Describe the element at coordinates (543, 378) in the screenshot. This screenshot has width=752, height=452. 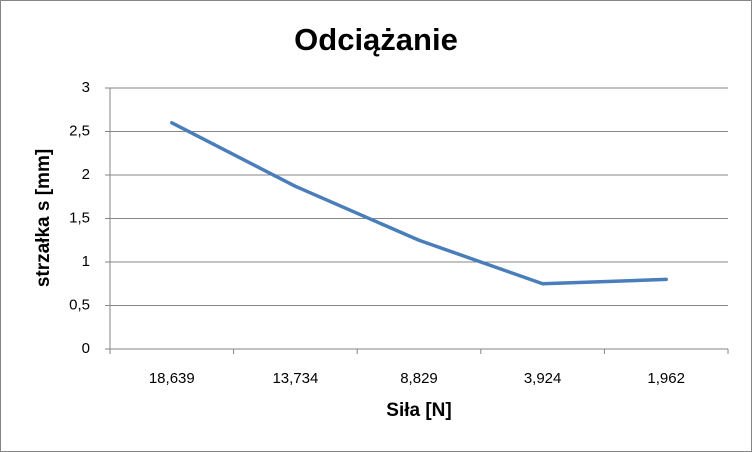
I see `x-tick-label: 3,924` at that location.